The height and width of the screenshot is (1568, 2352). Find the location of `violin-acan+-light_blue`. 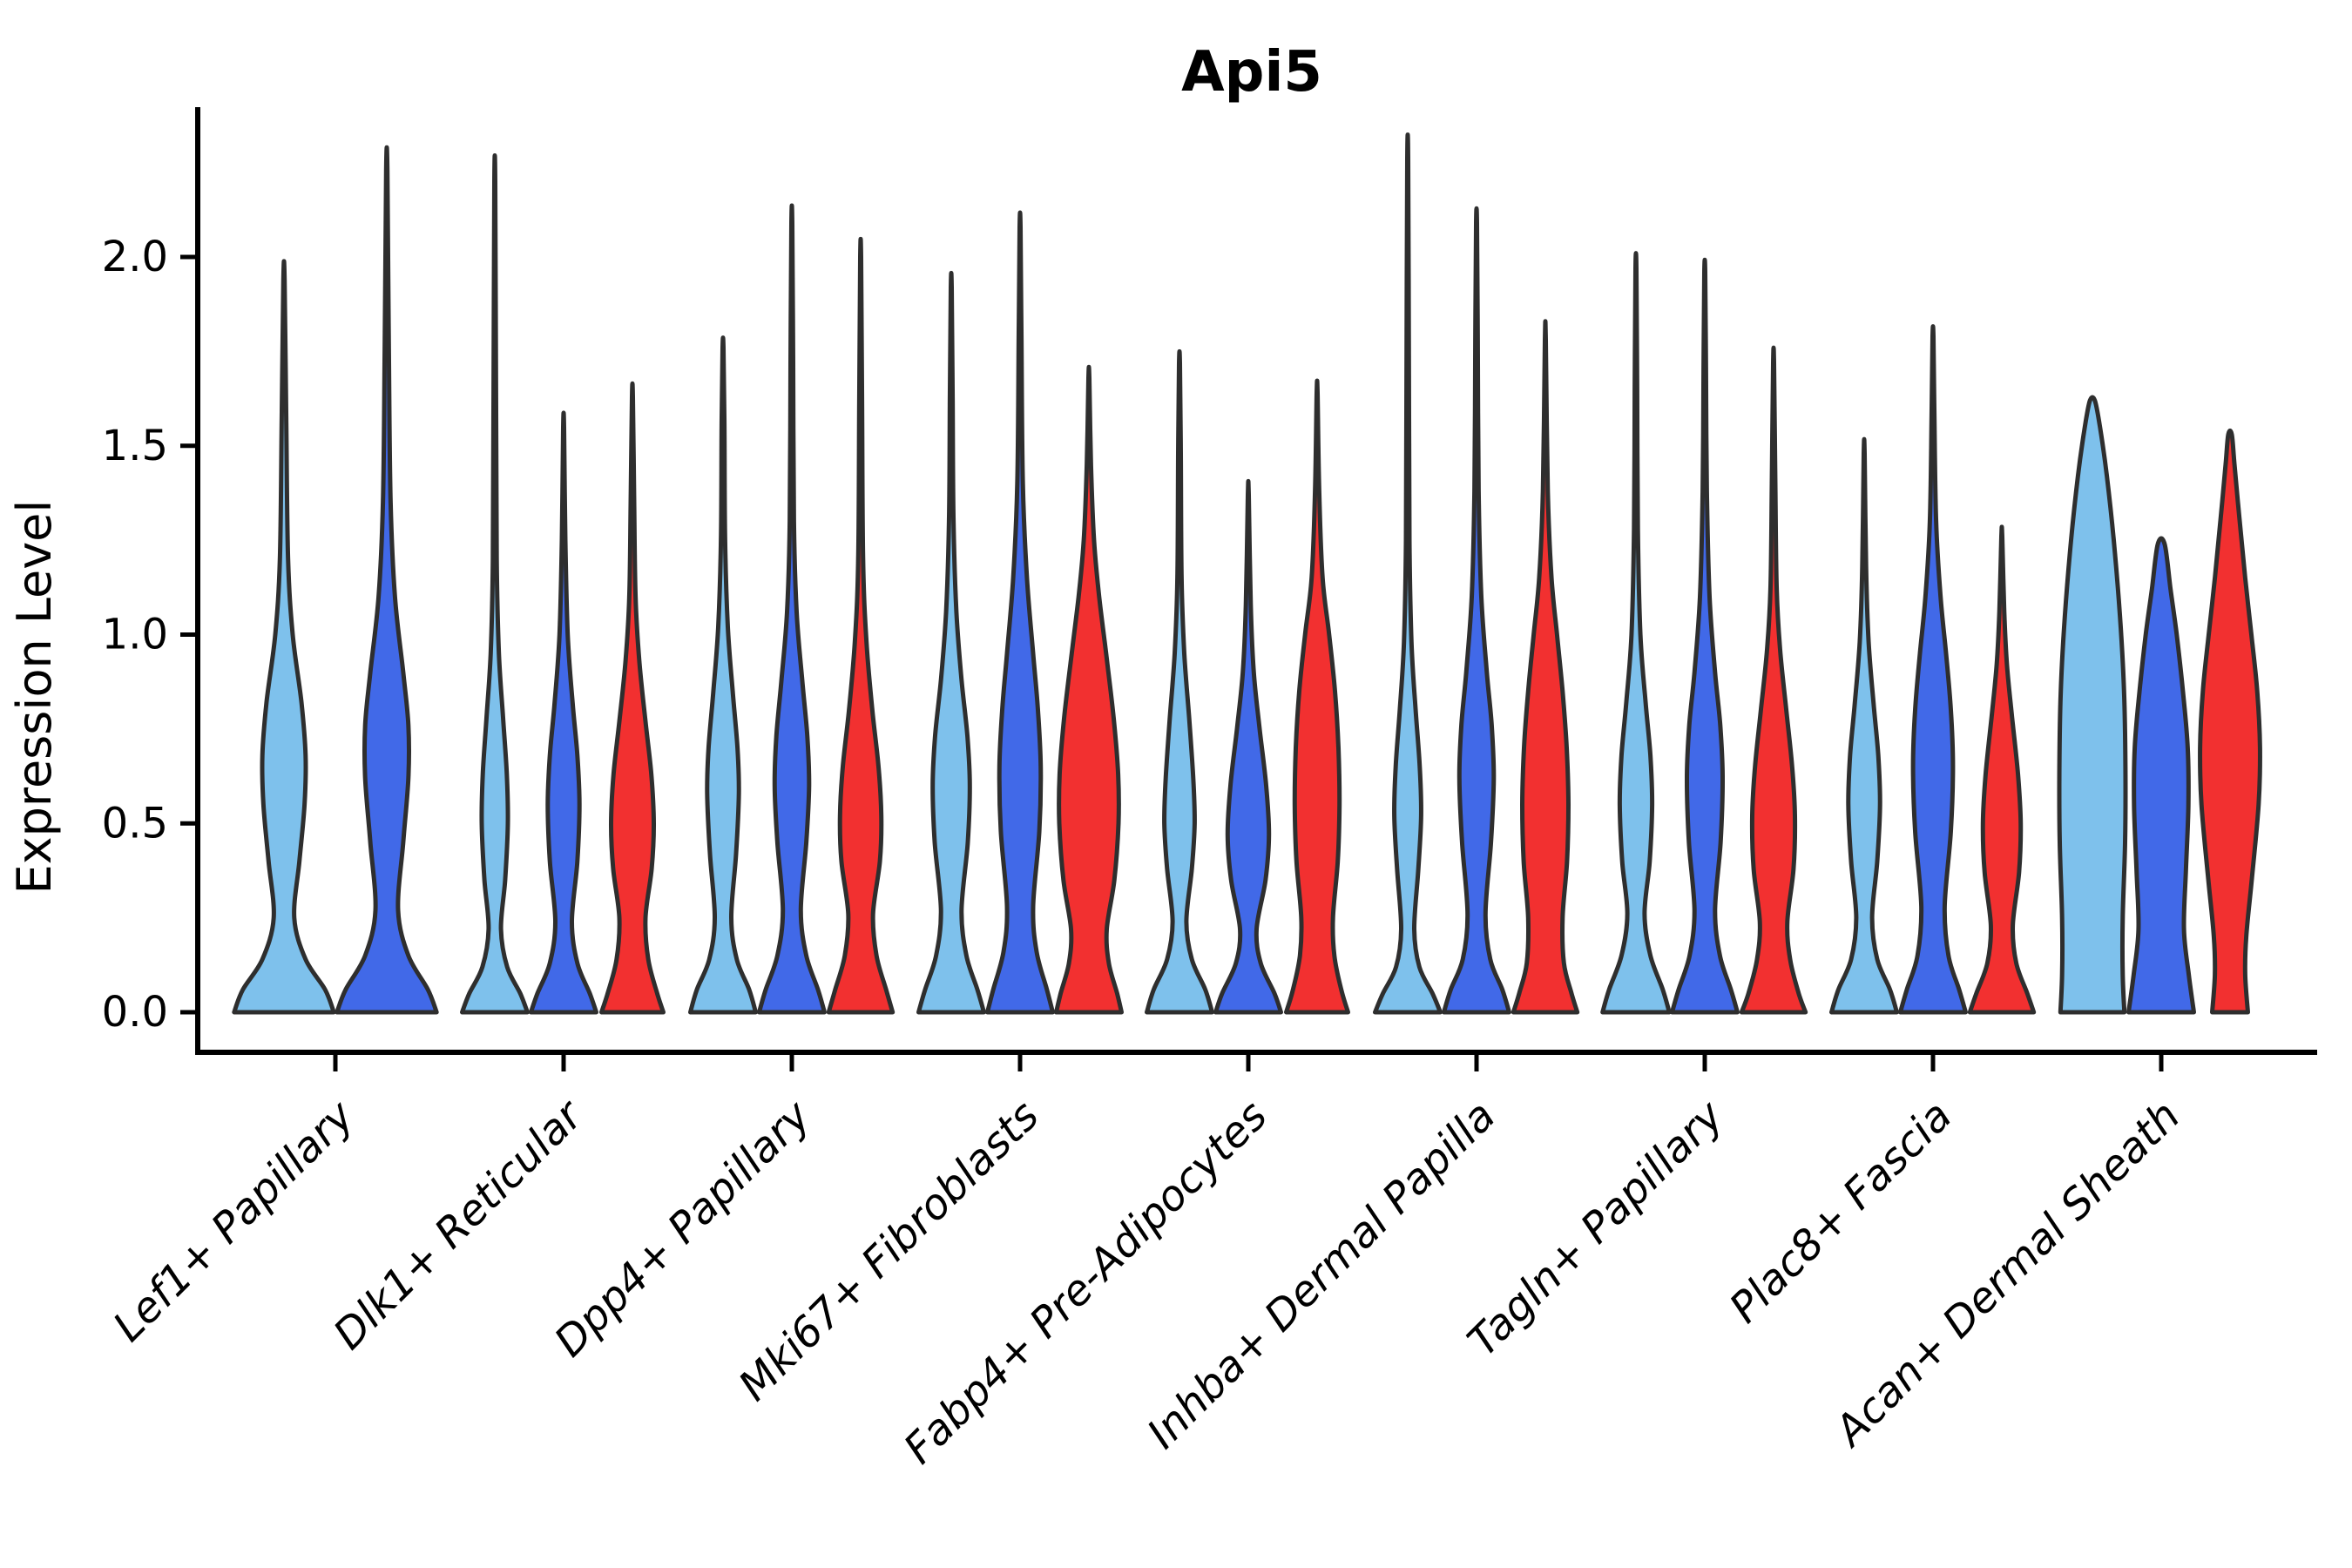

violin-acan+-light_blue is located at coordinates (2092, 705).